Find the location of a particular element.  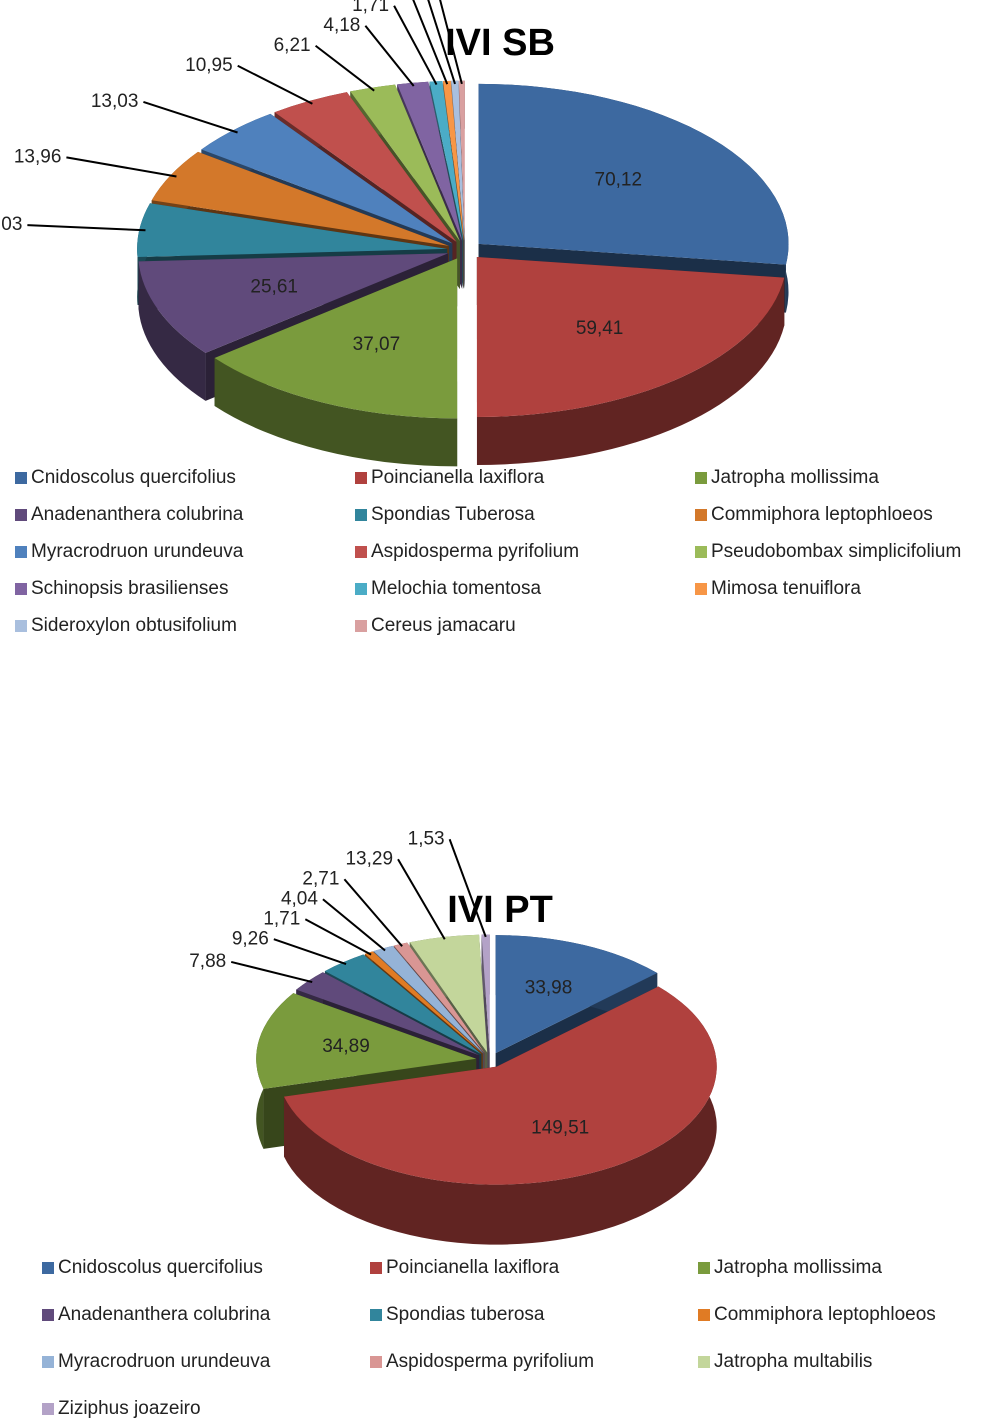

data-label: 34,89 is located at coordinates (346, 1046).